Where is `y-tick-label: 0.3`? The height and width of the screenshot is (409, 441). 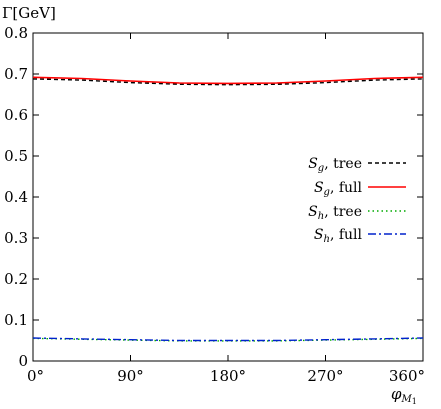 y-tick-label: 0.3 is located at coordinates (16, 238).